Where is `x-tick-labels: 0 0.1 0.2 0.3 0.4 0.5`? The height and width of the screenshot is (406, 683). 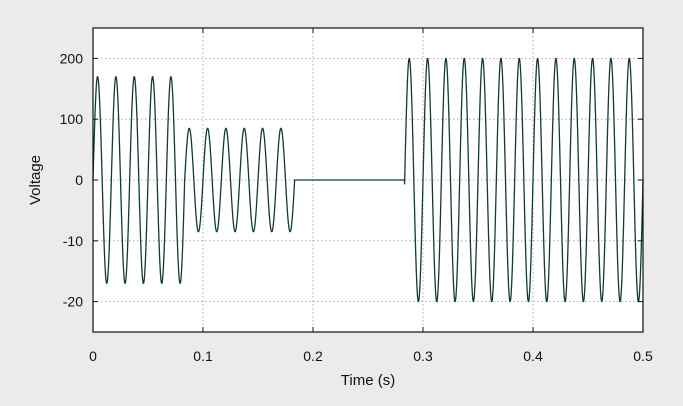
x-tick-labels: 0 0.1 0.2 0.3 0.4 0.5 is located at coordinates (371, 356).